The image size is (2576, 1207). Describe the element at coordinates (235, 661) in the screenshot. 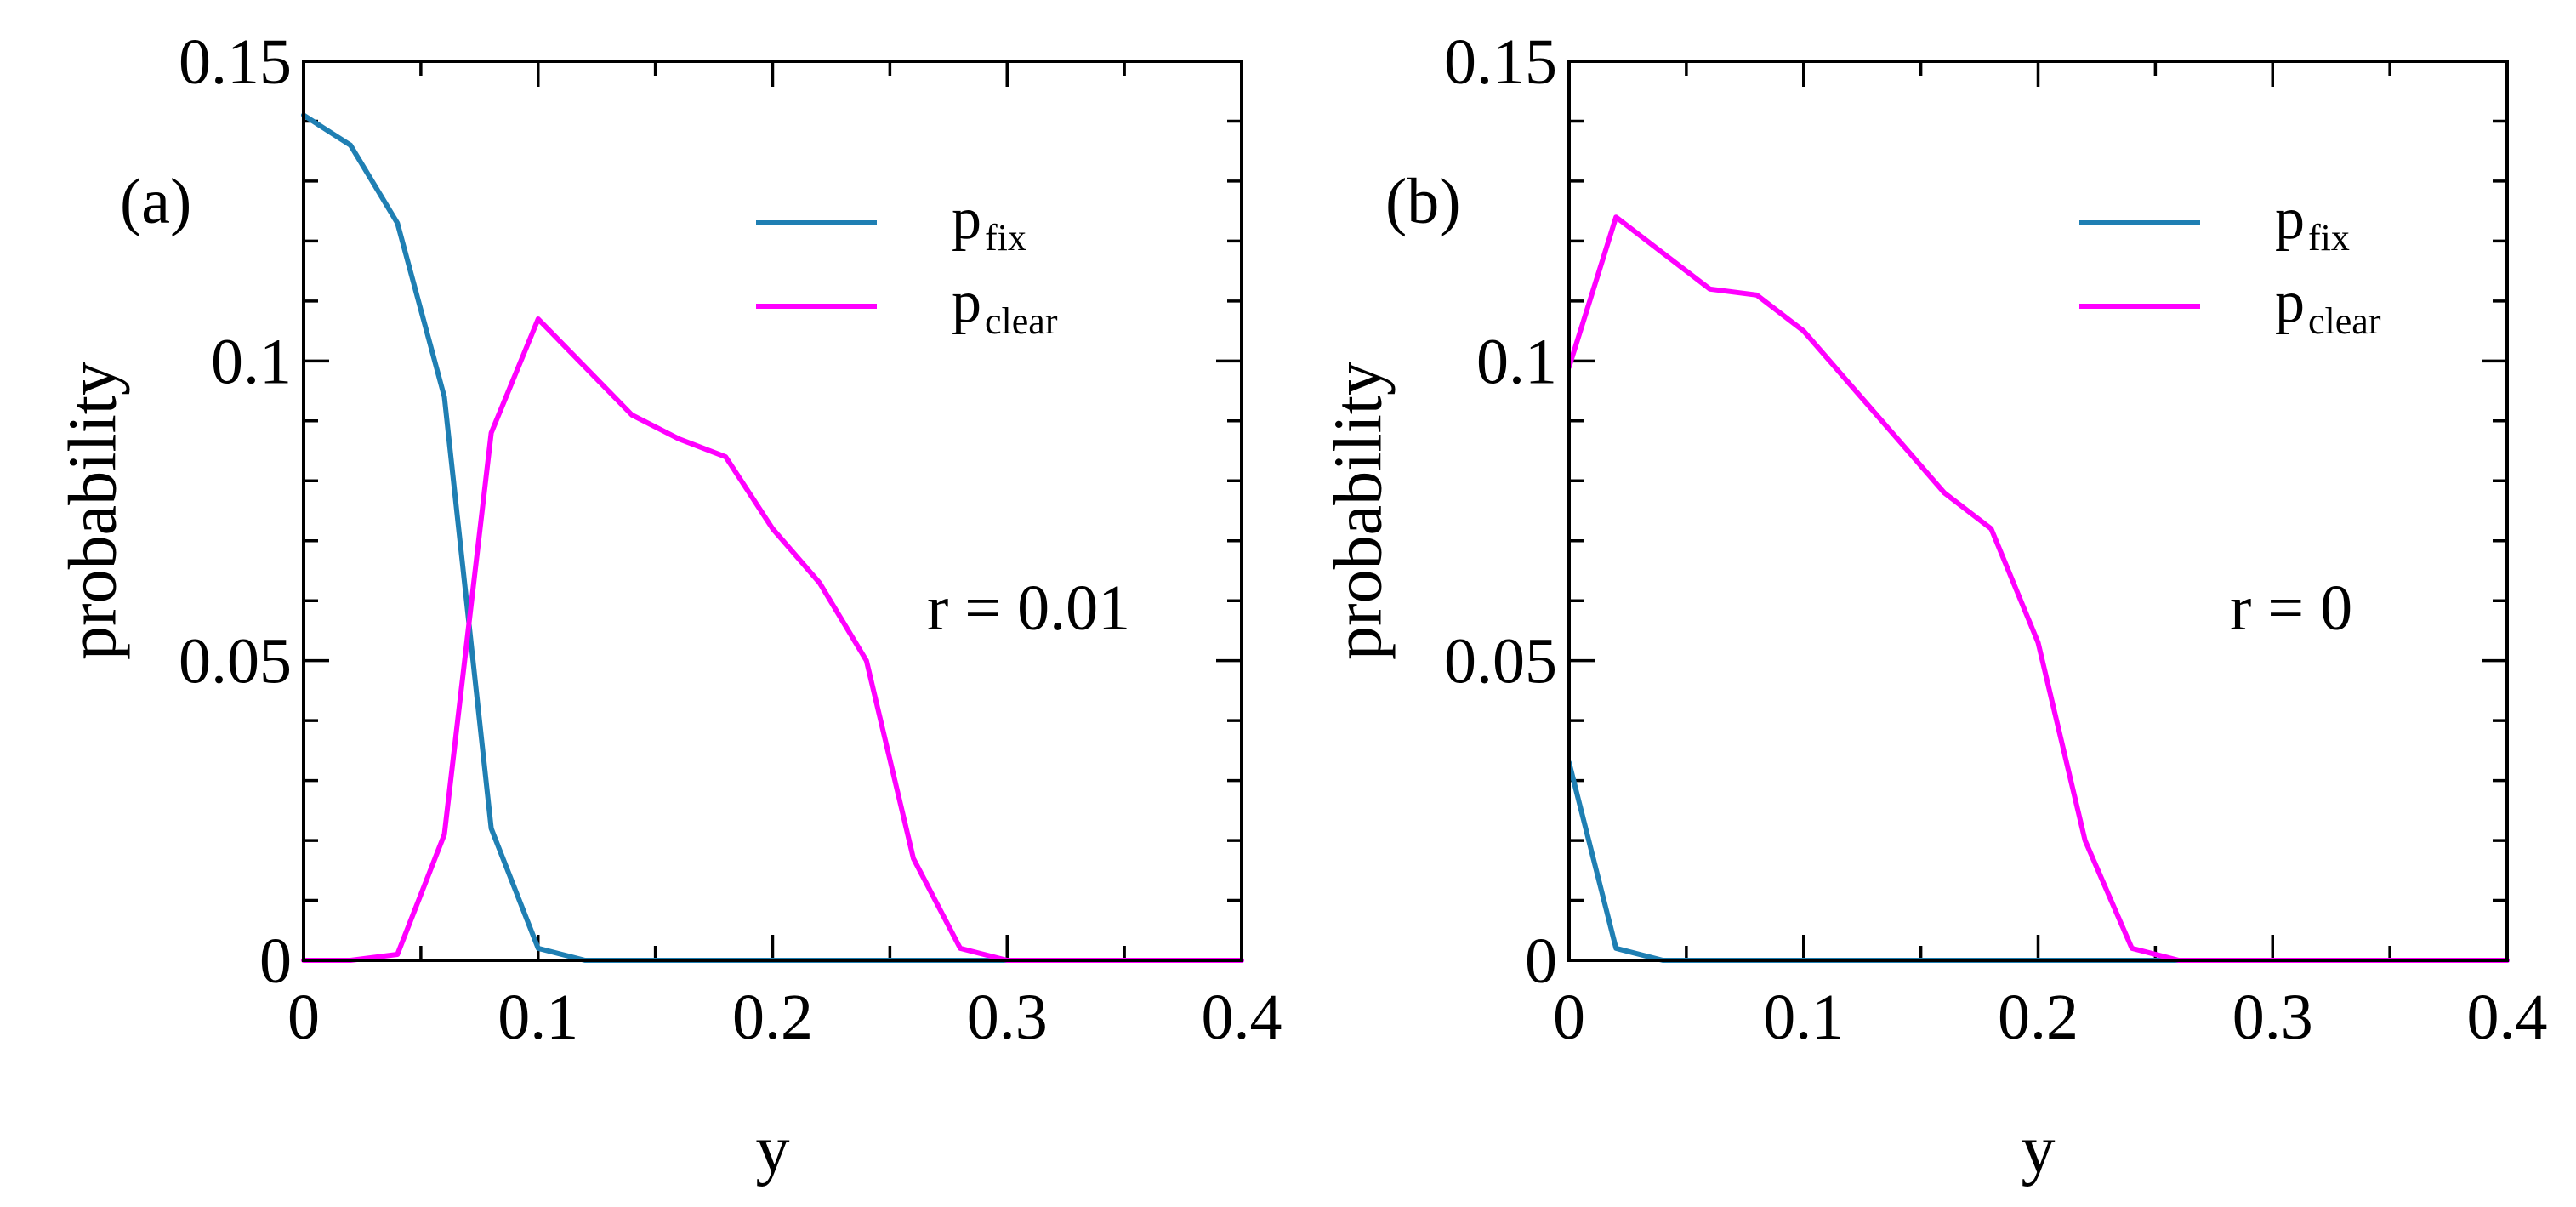

I see `panel-a-y-tick-label: 0.05` at that location.